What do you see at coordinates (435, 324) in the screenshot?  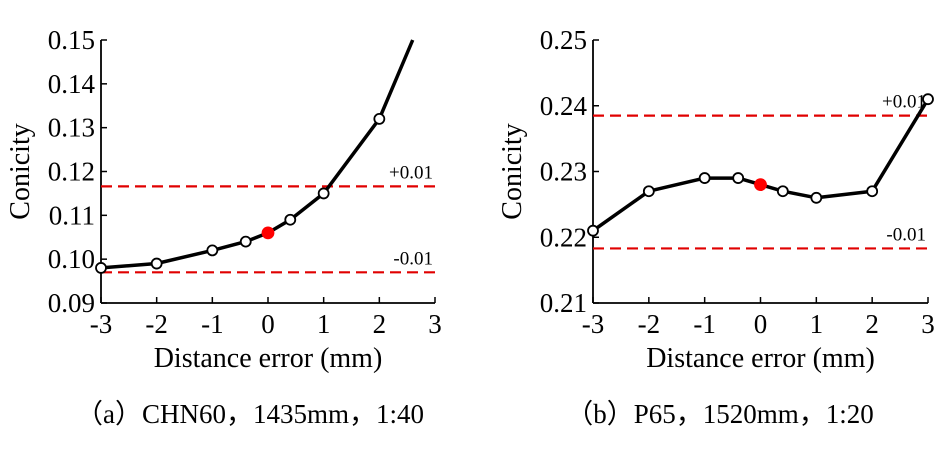 I see `chart-a-x-tick-label: 3` at bounding box center [435, 324].